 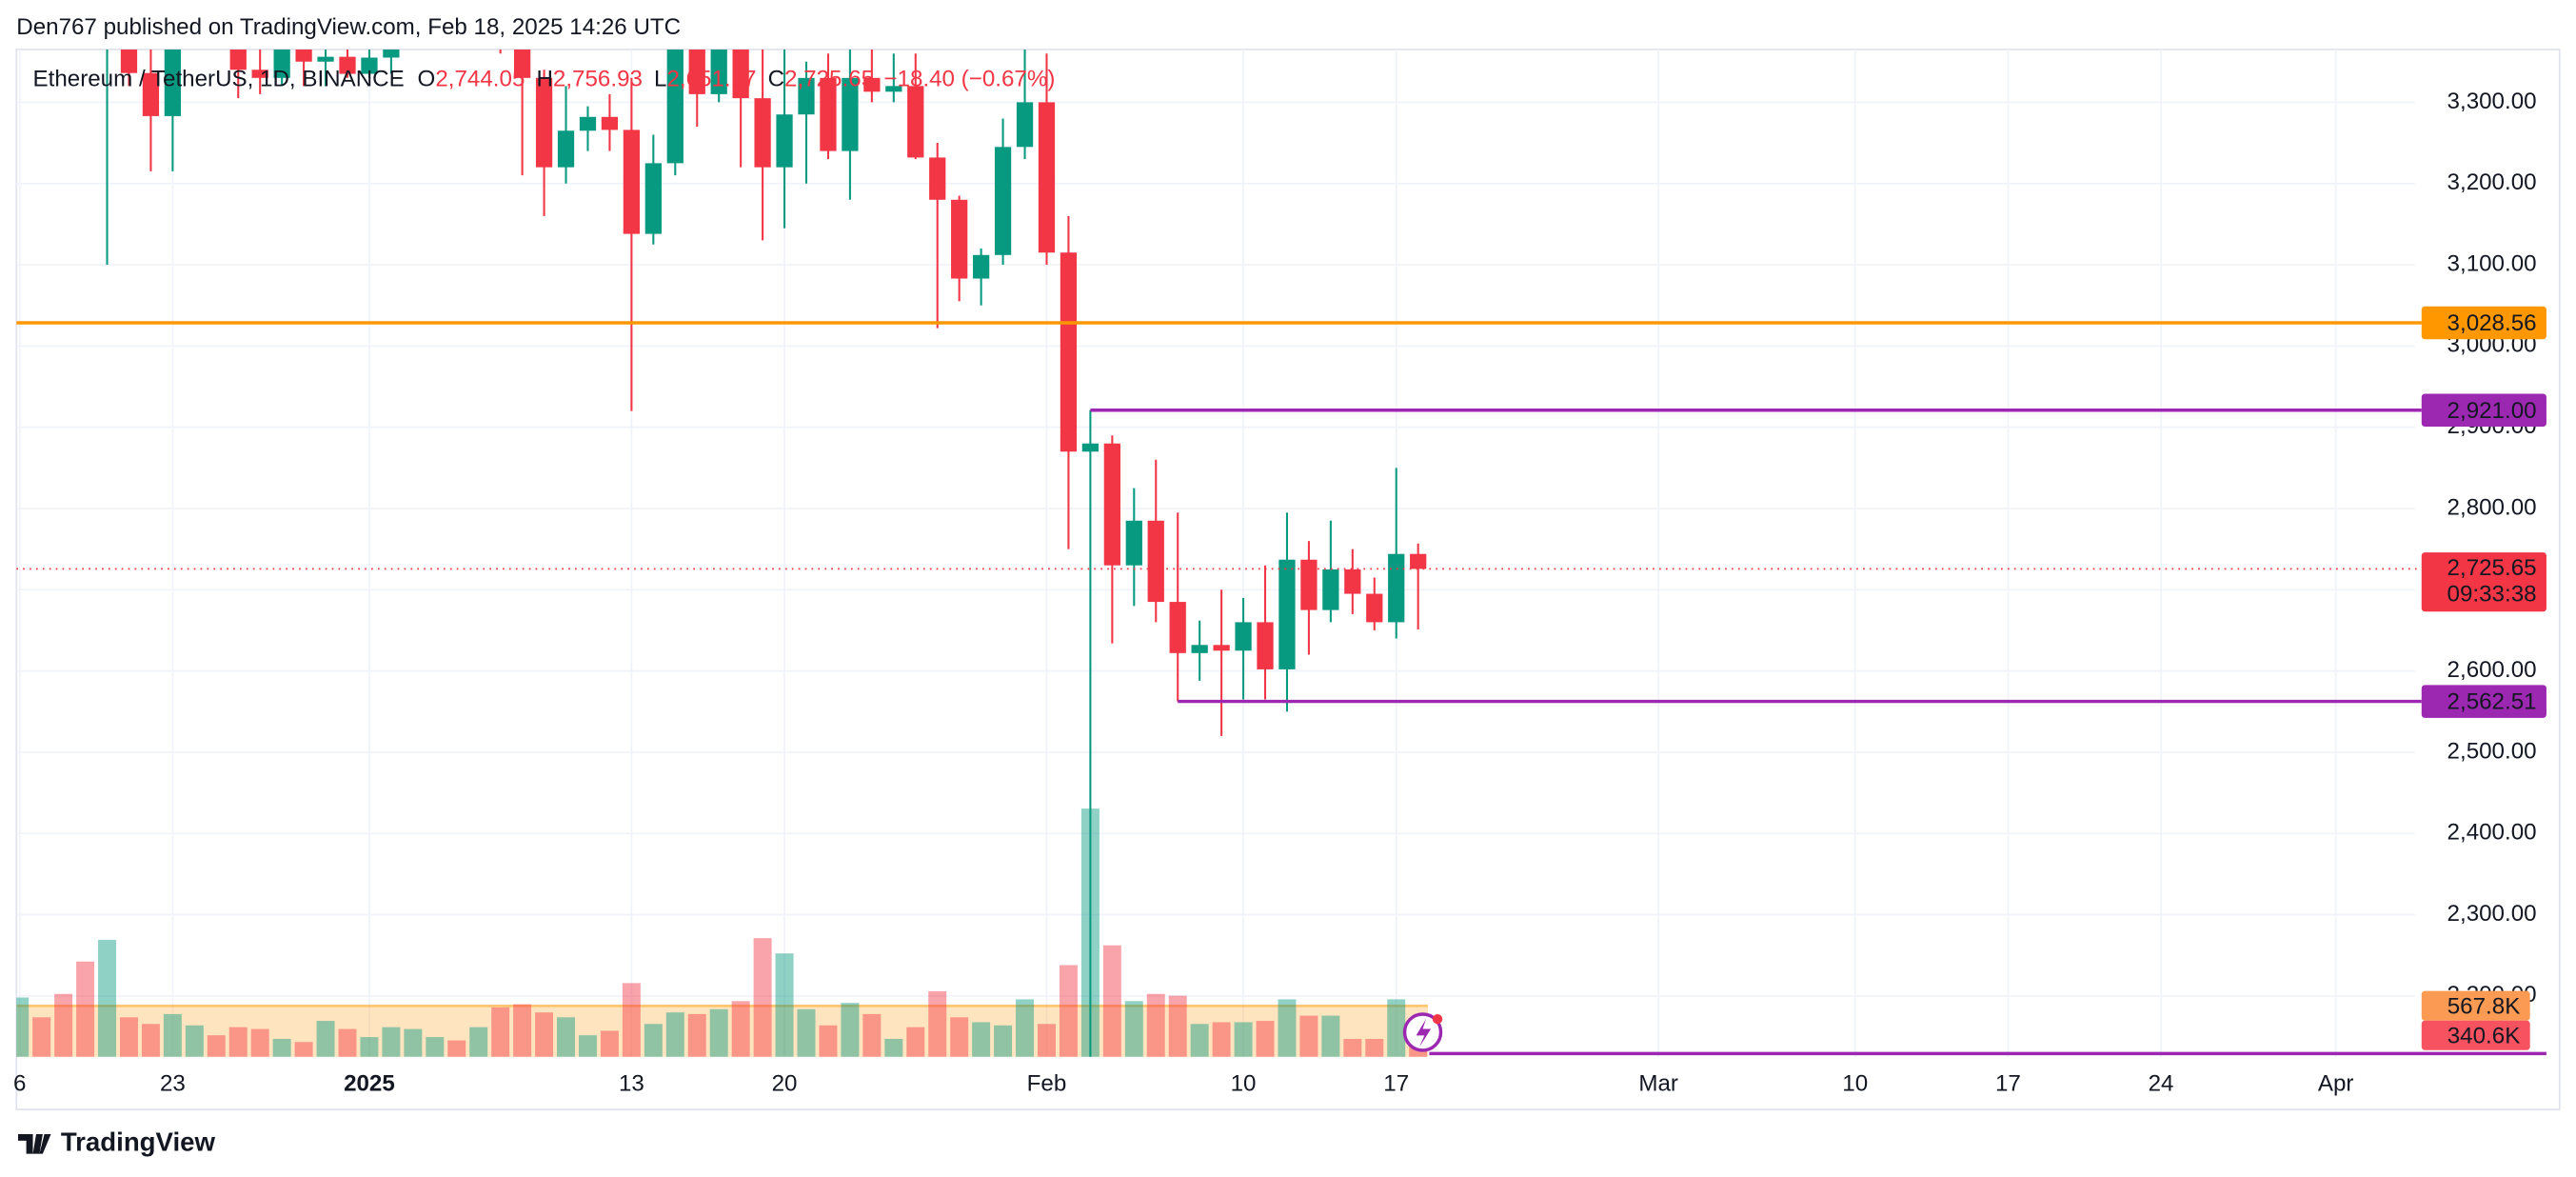 I want to click on level-label: 2,921.00, so click(x=2492, y=411).